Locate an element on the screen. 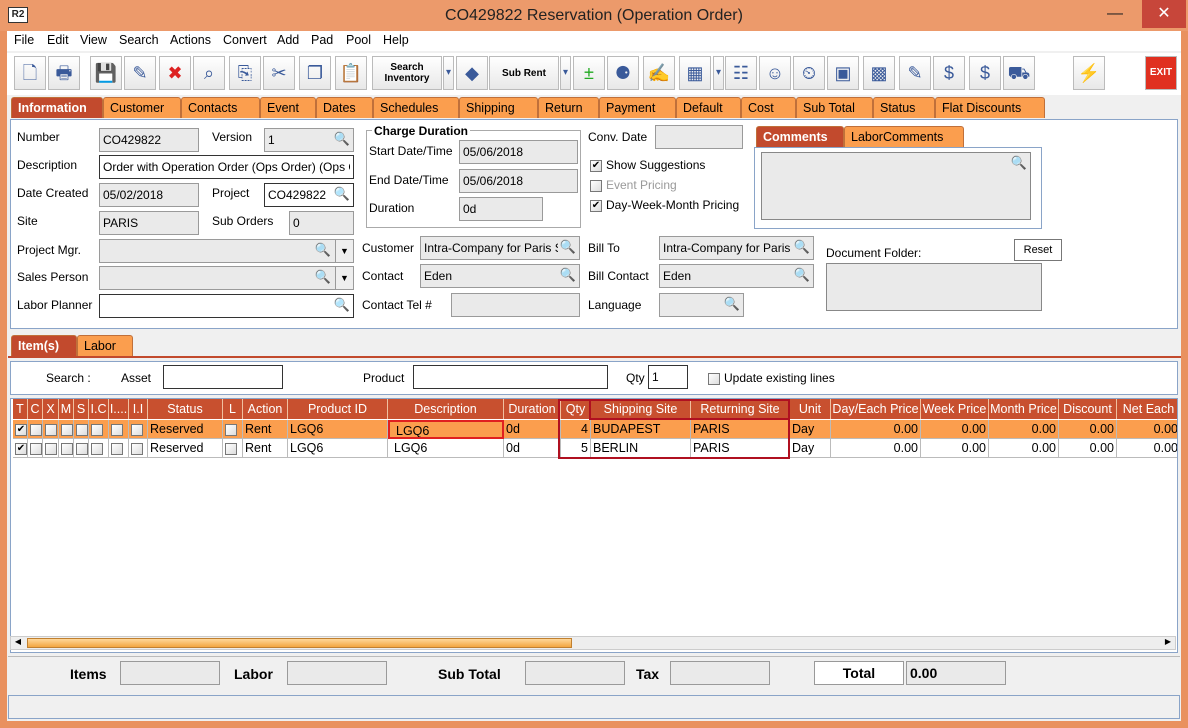 This screenshot has width=1188, height=728. delivery-truck-button: ⛟ is located at coordinates (1019, 73).